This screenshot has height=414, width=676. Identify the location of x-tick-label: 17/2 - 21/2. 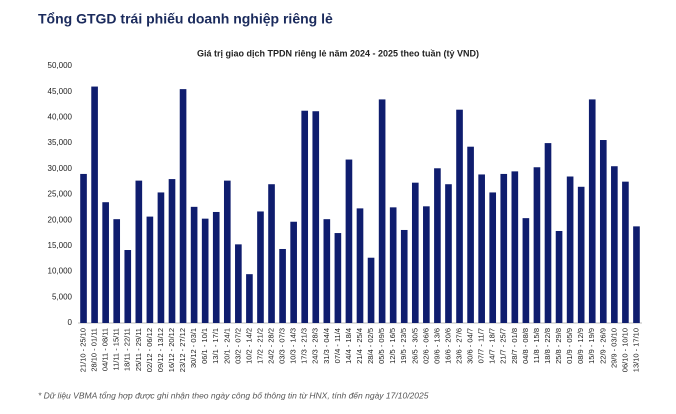
(259, 346).